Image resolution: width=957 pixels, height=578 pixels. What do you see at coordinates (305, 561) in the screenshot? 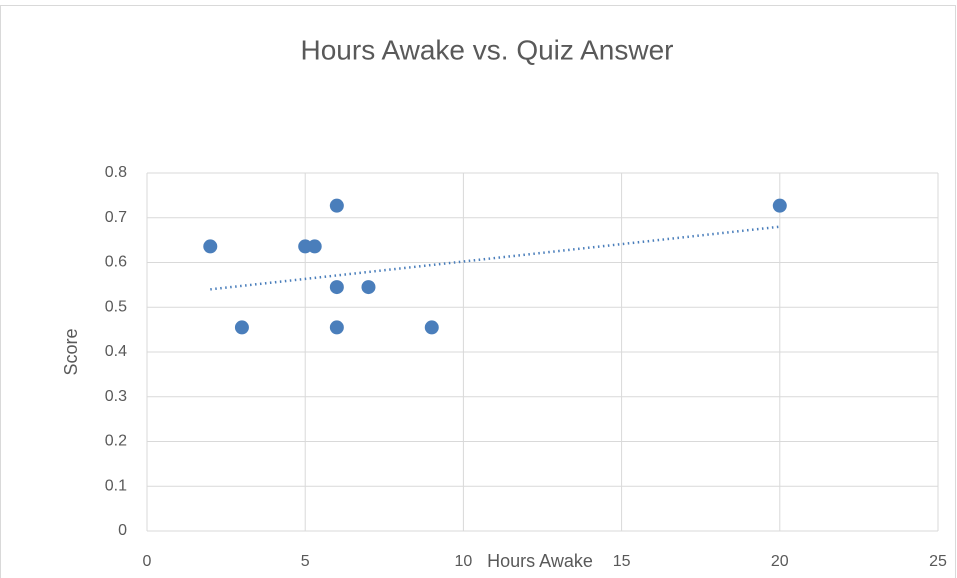
I see `x-tick-label: 5` at bounding box center [305, 561].